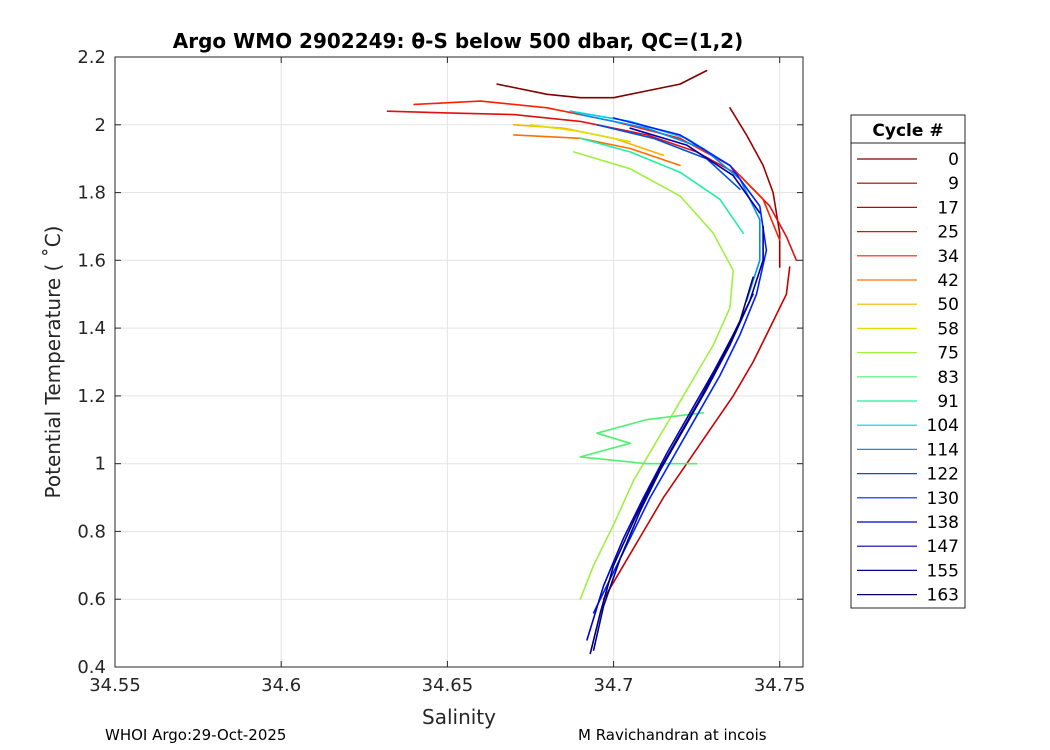 Image resolution: width=1050 pixels, height=750 pixels. Describe the element at coordinates (100, 125) in the screenshot. I see `y-tick-label: 2` at that location.